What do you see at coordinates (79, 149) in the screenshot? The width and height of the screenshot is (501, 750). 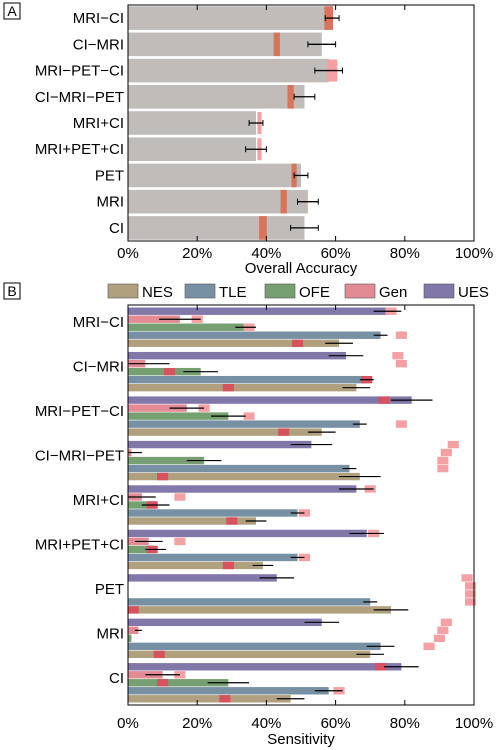 I see `panel-a-category-label: MRI+PET+CI` at bounding box center [79, 149].